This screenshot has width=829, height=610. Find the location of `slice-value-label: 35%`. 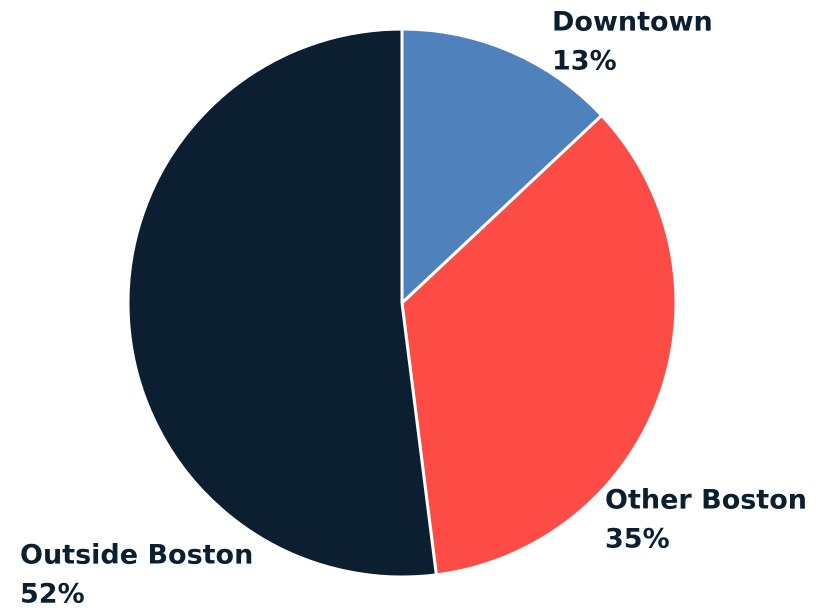

slice-value-label: 35% is located at coordinates (637, 539).